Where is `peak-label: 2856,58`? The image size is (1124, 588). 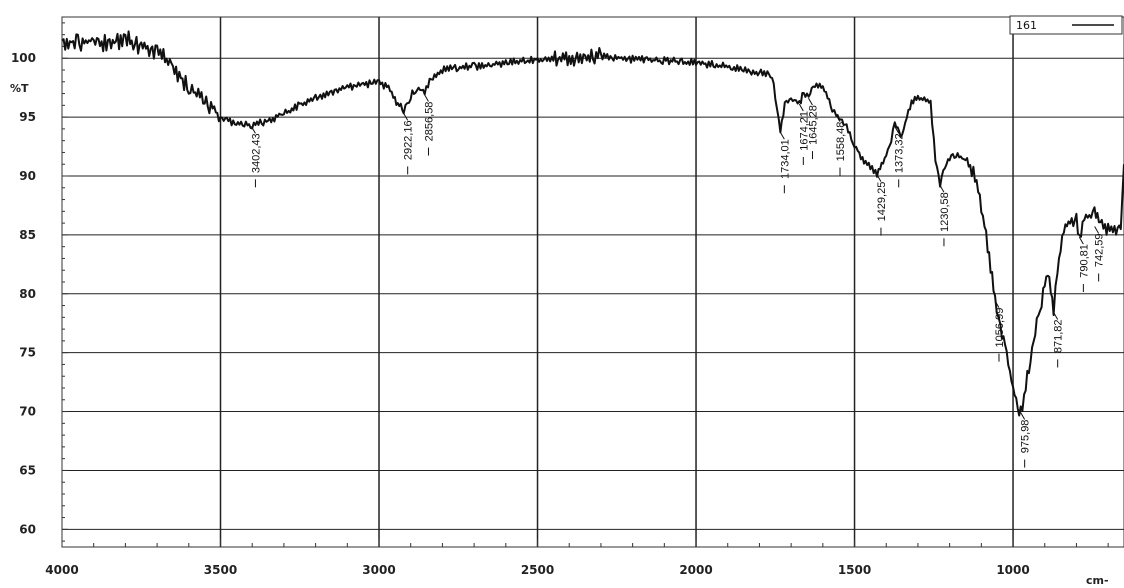
peak-label: 2856,58 is located at coordinates (429, 122).